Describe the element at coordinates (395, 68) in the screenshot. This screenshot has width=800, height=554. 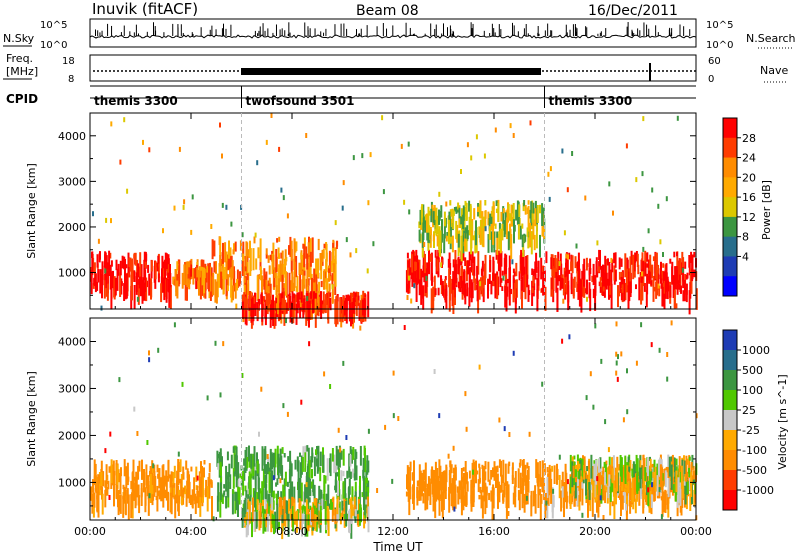
I see `freq-panel: Freq. [MHz] 18 8 60 0 Nave` at that location.